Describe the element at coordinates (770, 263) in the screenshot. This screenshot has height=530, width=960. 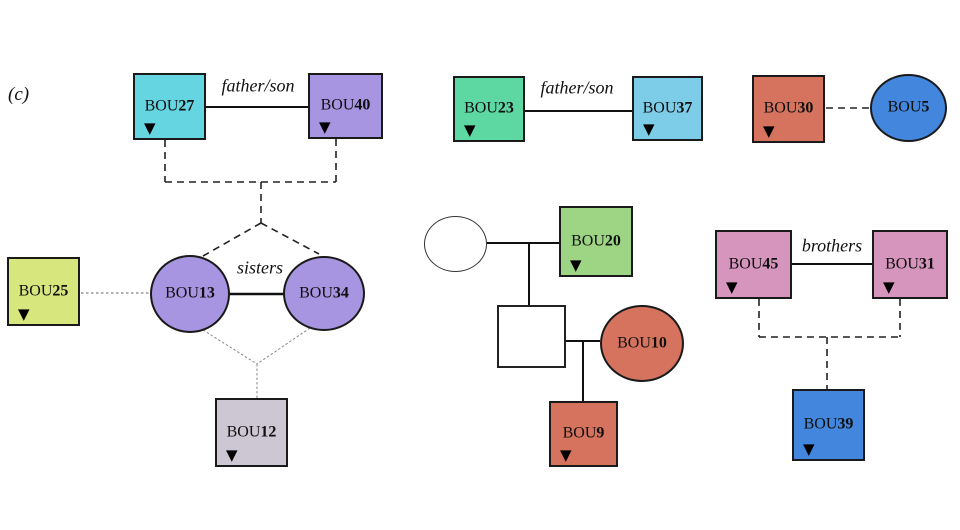
I see `label-number: 45` at that location.